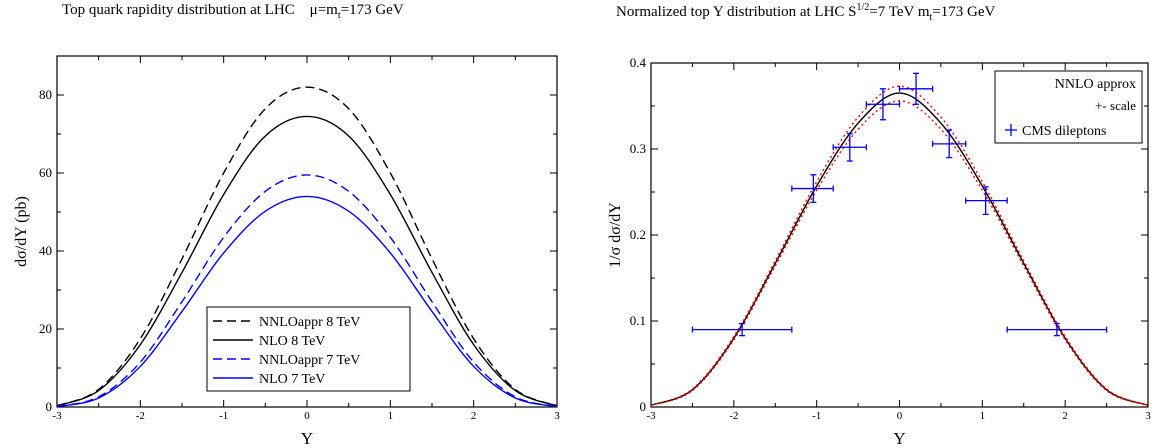 Image resolution: width=1173 pixels, height=448 pixels. Describe the element at coordinates (638, 320) in the screenshot. I see `right-chart-y-tick-label: 0.1` at that location.